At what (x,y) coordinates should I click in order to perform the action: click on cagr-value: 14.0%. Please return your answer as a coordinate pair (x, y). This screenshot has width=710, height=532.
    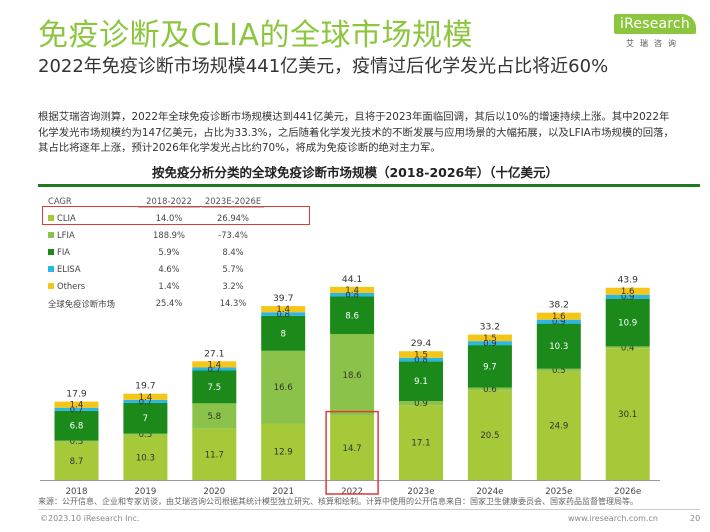
    Looking at the image, I should click on (169, 218).